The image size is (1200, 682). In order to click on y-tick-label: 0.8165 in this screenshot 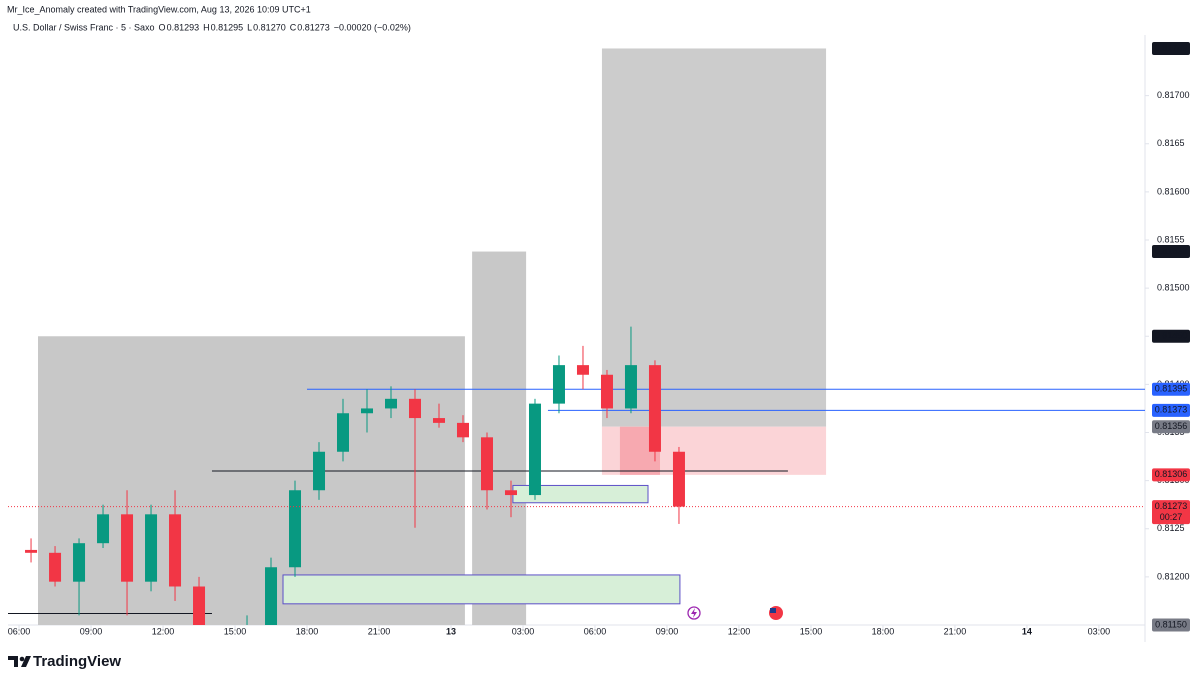, I will do `click(1171, 143)`.